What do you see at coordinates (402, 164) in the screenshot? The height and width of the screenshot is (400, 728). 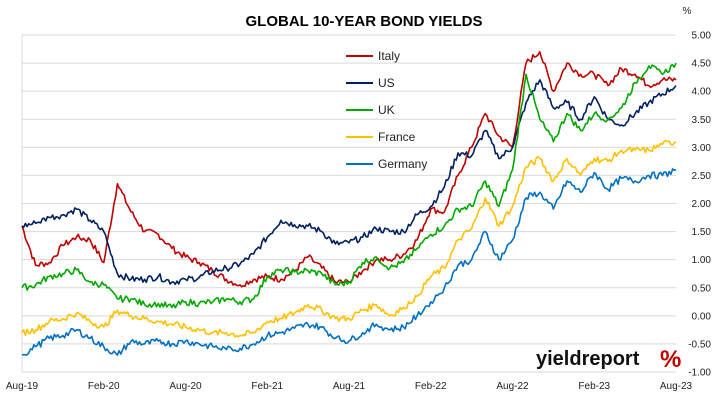 I see `legend-label-germany: Germany` at bounding box center [402, 164].